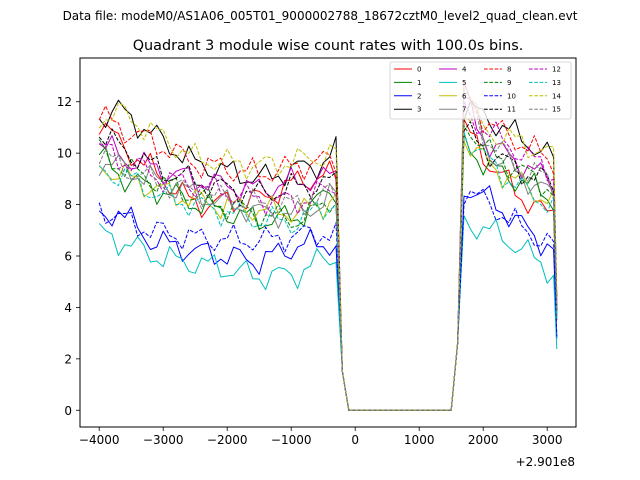  Describe the element at coordinates (291, 440) in the screenshot. I see `x-tick-label: −1000` at that location.